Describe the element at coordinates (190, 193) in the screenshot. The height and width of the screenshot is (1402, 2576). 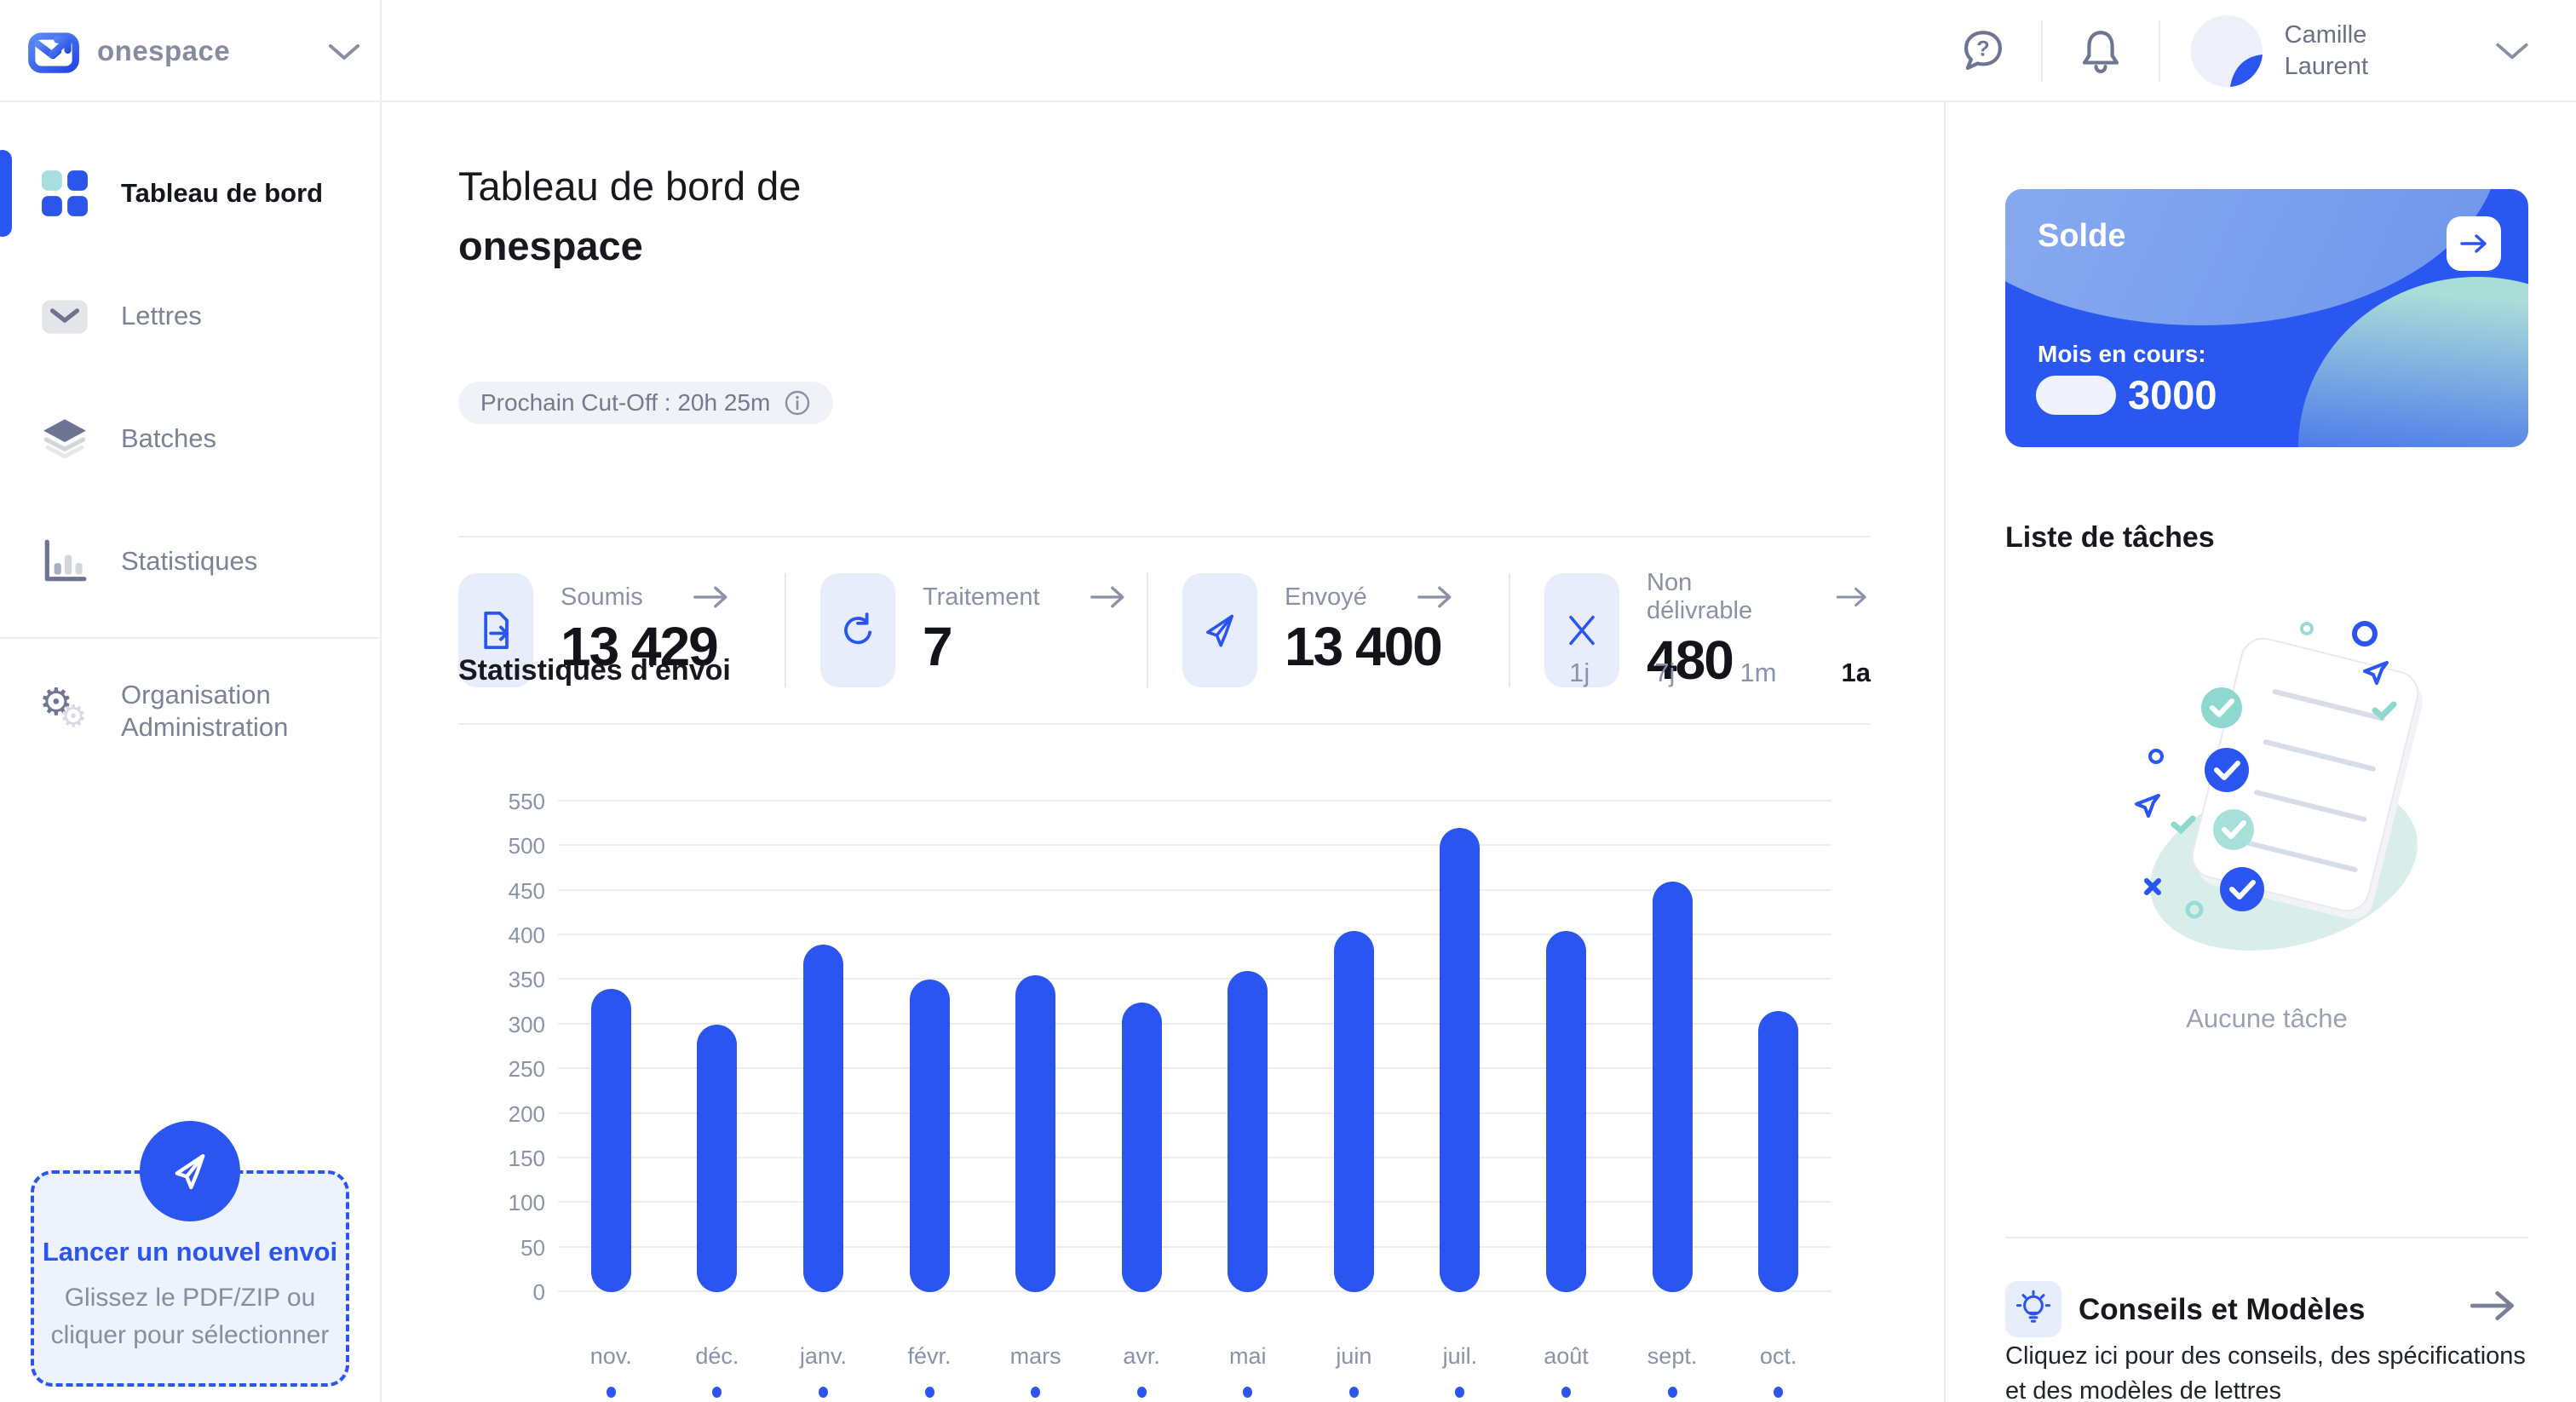
I see `sidebar-item-tableau-de-bord: Tableau de bord` at that location.